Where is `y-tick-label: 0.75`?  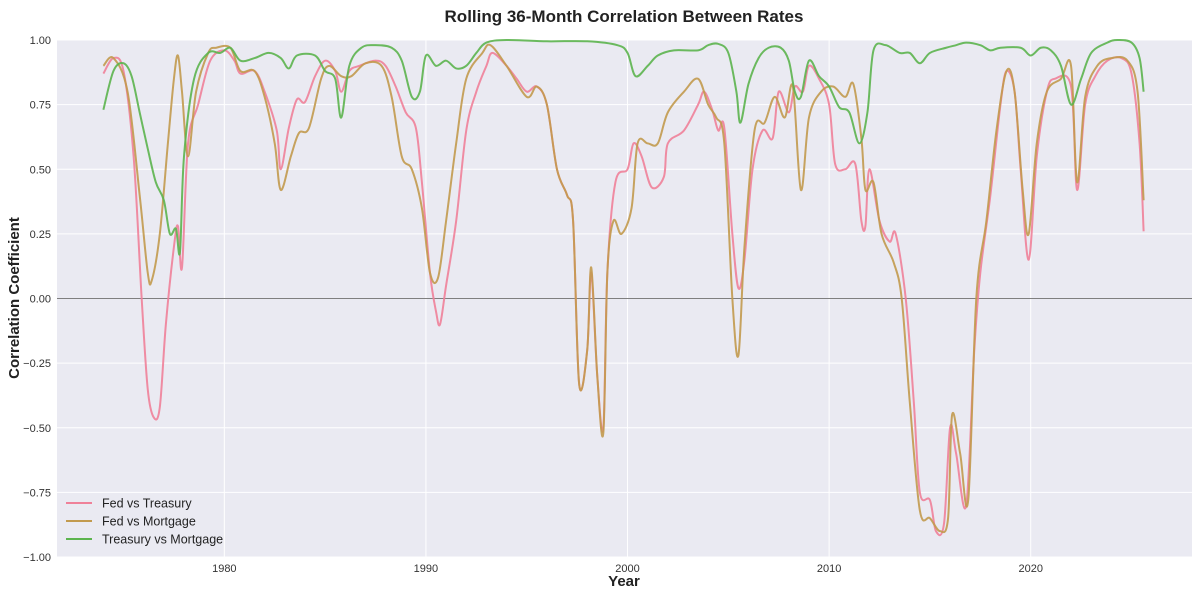
y-tick-label: 0.75 is located at coordinates (40, 106).